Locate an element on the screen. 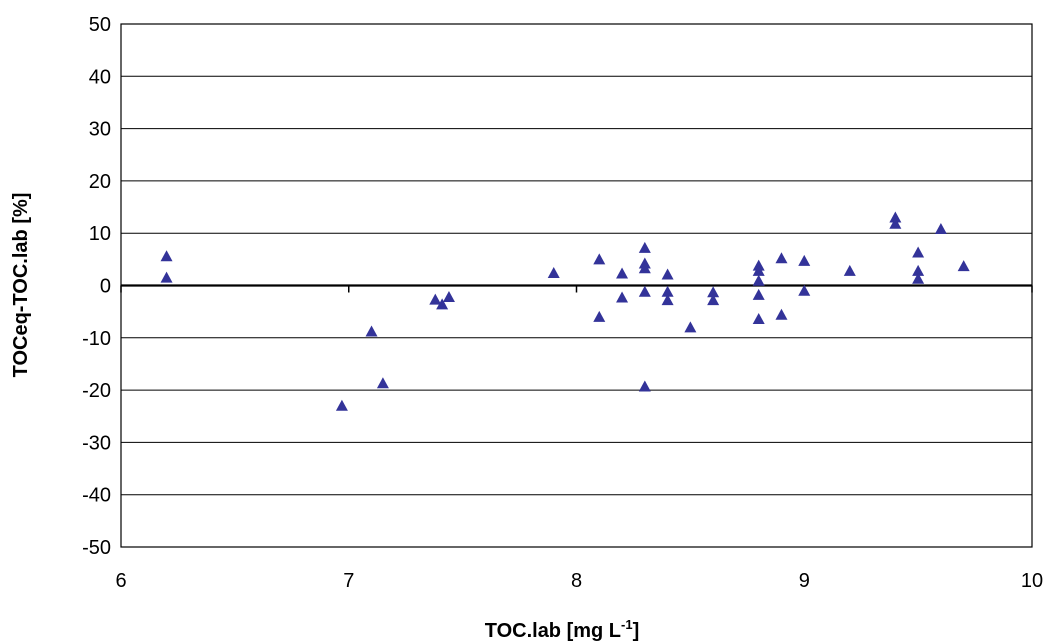  y-tick-label: -10 is located at coordinates (96, 339).